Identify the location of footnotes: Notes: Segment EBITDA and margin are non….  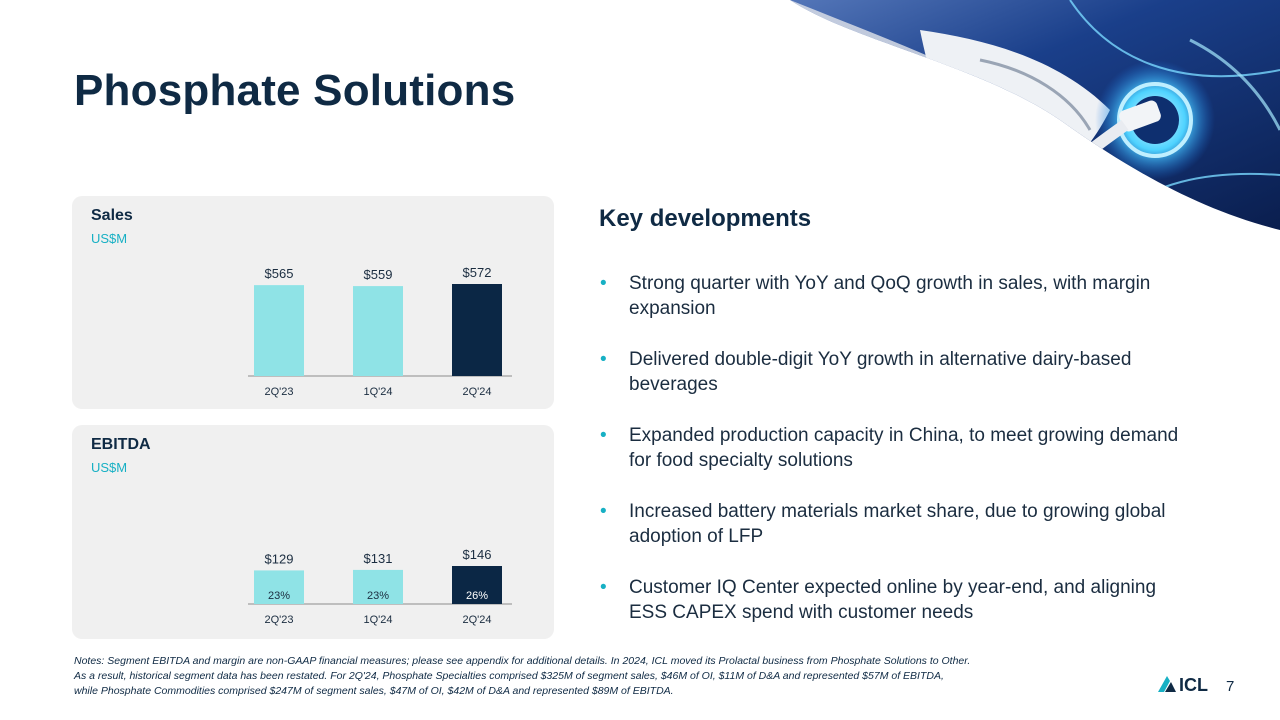
(614, 676).